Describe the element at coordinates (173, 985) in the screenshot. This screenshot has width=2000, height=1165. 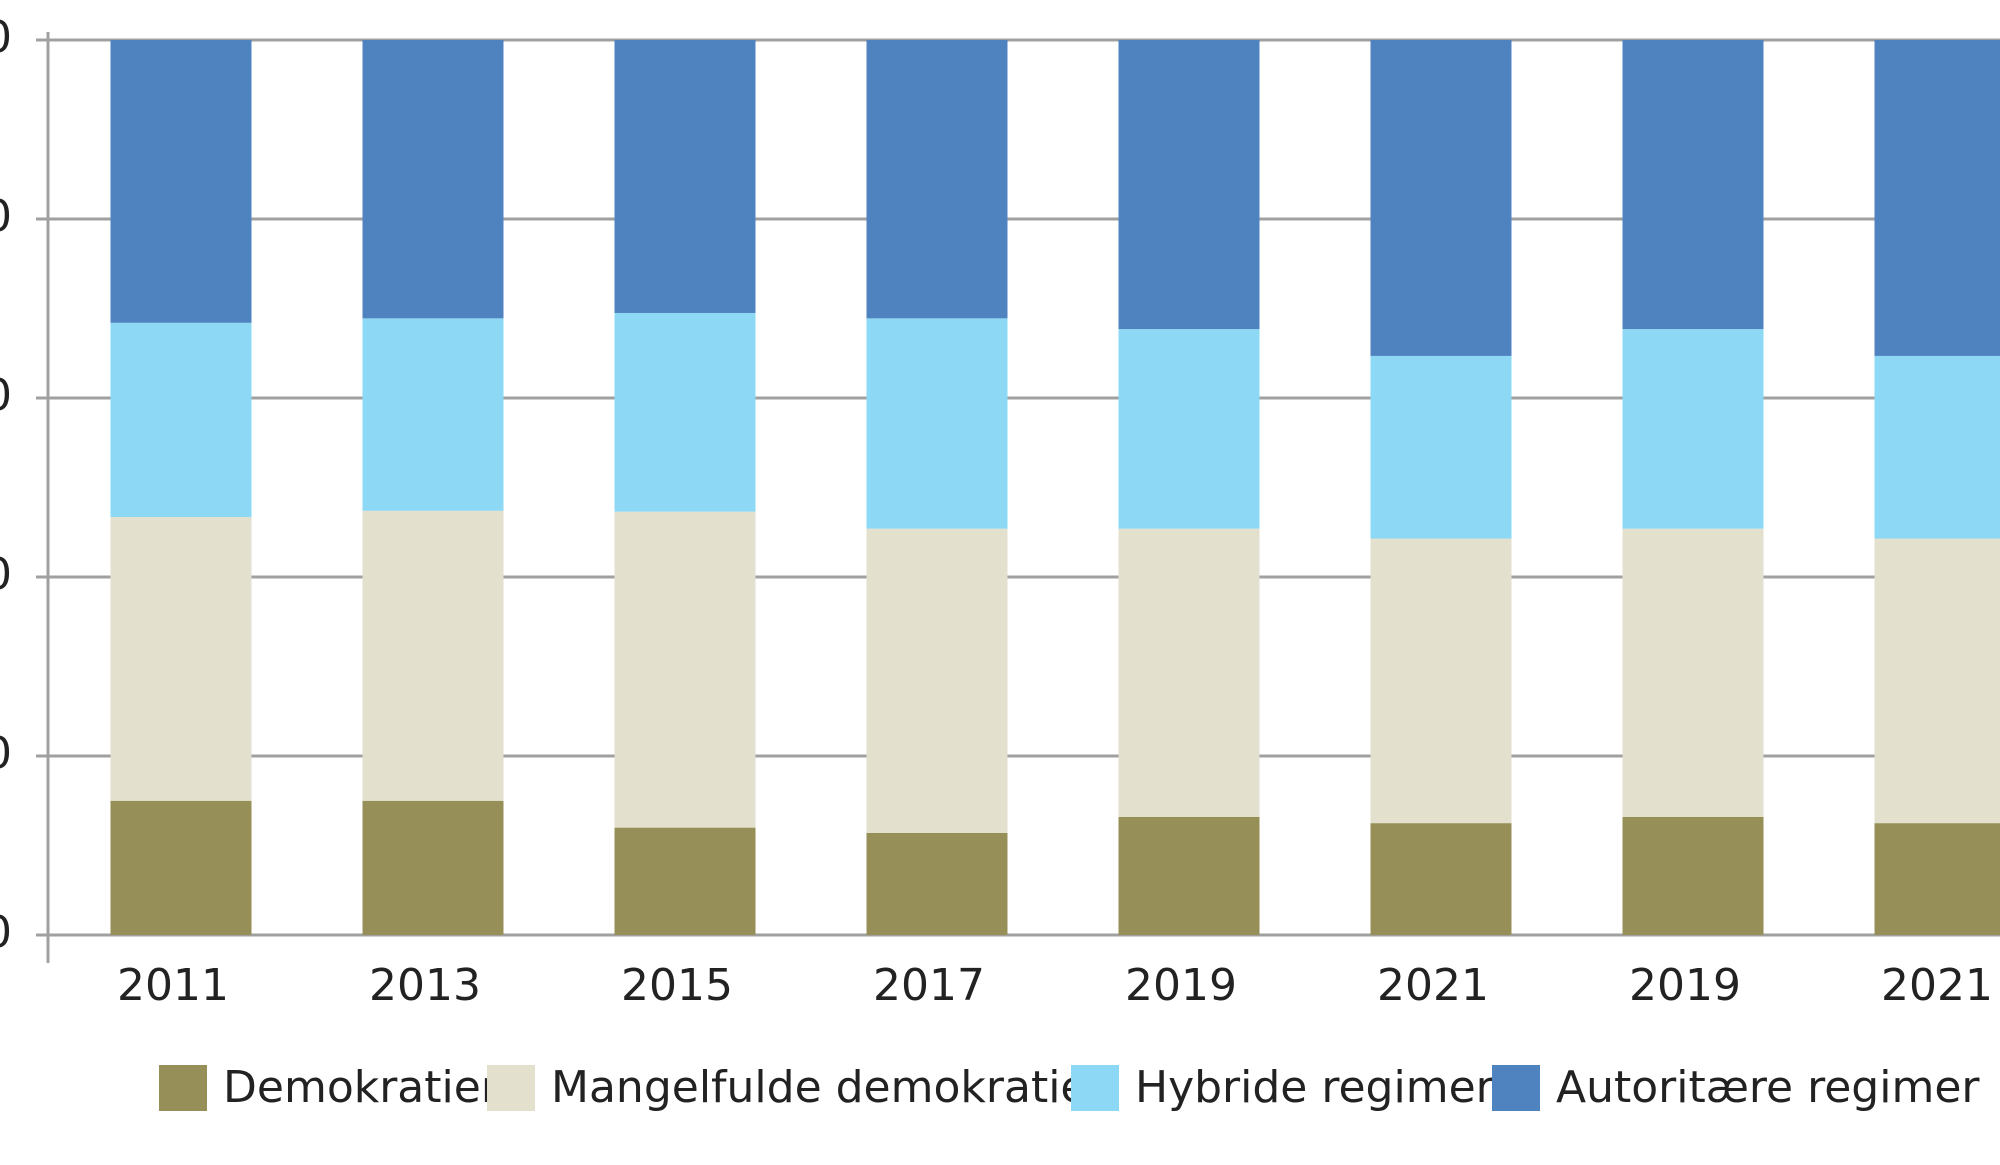
I see `x-tick-label: 2011` at that location.